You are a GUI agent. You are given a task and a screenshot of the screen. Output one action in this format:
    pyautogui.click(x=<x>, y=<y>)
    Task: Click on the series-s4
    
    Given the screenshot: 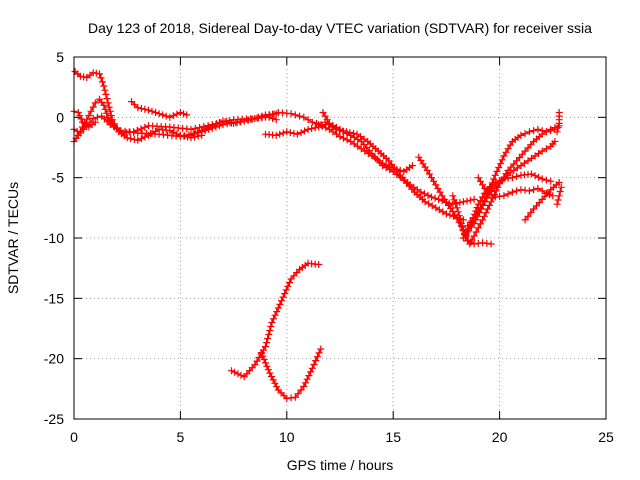 What is the action you would take?
    pyautogui.click(x=84, y=119)
    